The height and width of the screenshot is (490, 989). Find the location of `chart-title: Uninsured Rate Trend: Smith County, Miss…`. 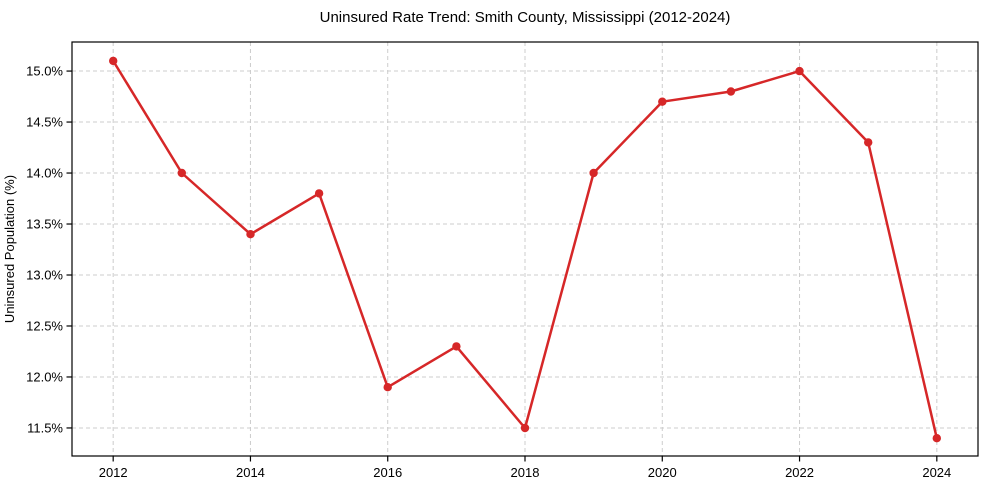

chart-title: Uninsured Rate Trend: Smith County, Miss… is located at coordinates (525, 17).